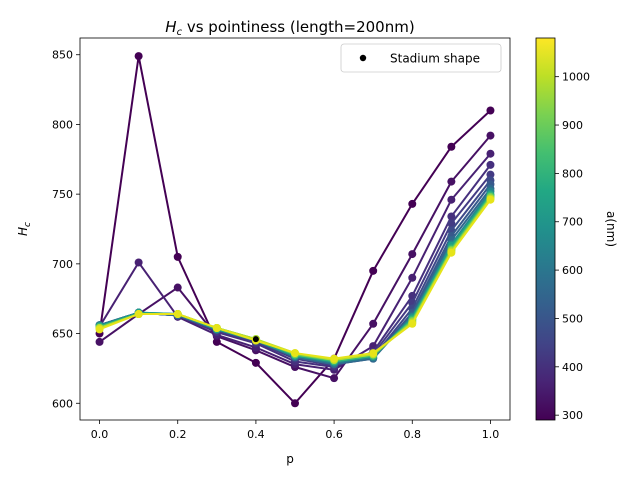 The height and width of the screenshot is (484, 640). Describe the element at coordinates (572, 415) in the screenshot. I see `colorbar-tick-label: 300` at that location.